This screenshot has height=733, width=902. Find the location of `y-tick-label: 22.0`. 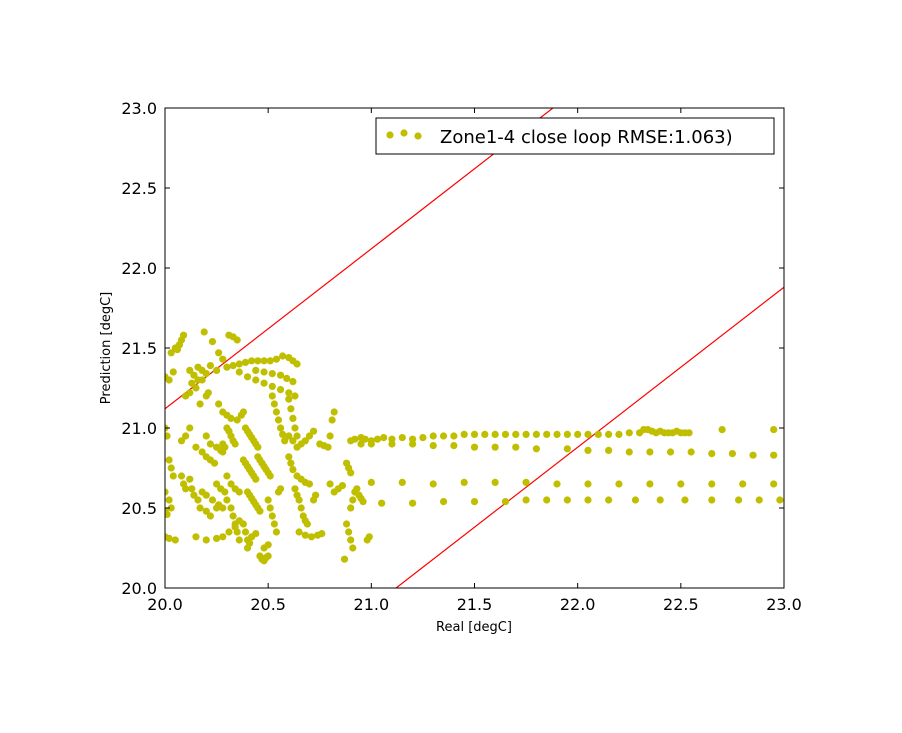

y-tick-label: 22.0 is located at coordinates (139, 268).